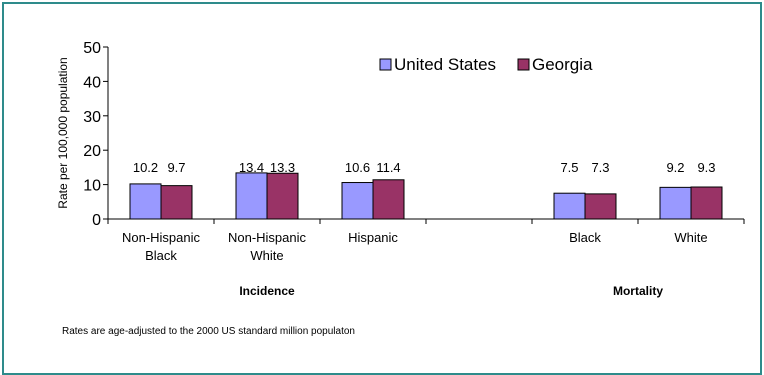  What do you see at coordinates (445, 64) in the screenshot?
I see `legend-label: United States` at bounding box center [445, 64].